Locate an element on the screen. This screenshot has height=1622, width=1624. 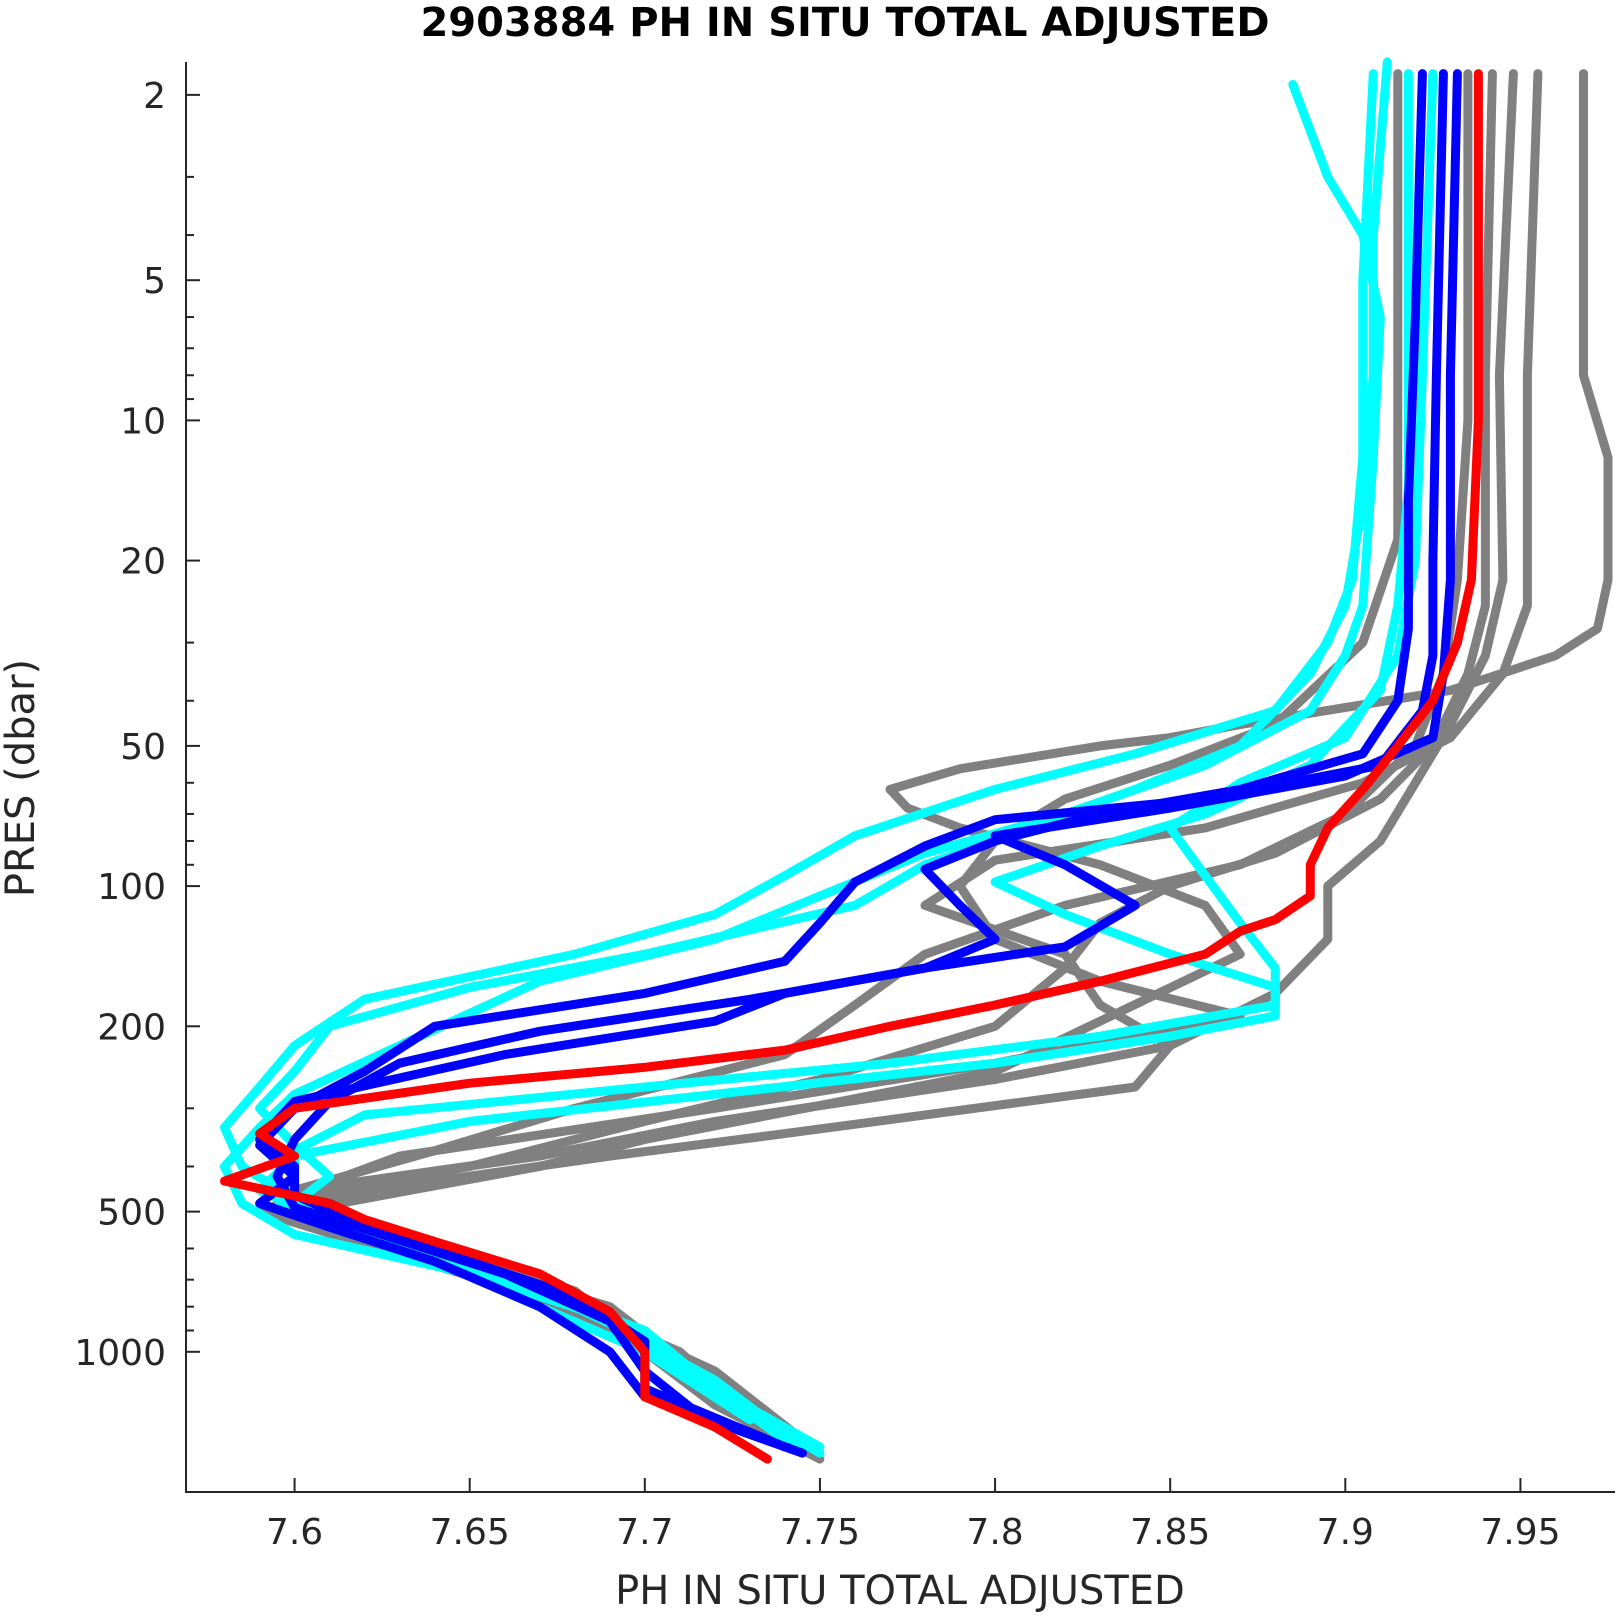
x-tick-label: 7.9 is located at coordinates (1345, 1532).